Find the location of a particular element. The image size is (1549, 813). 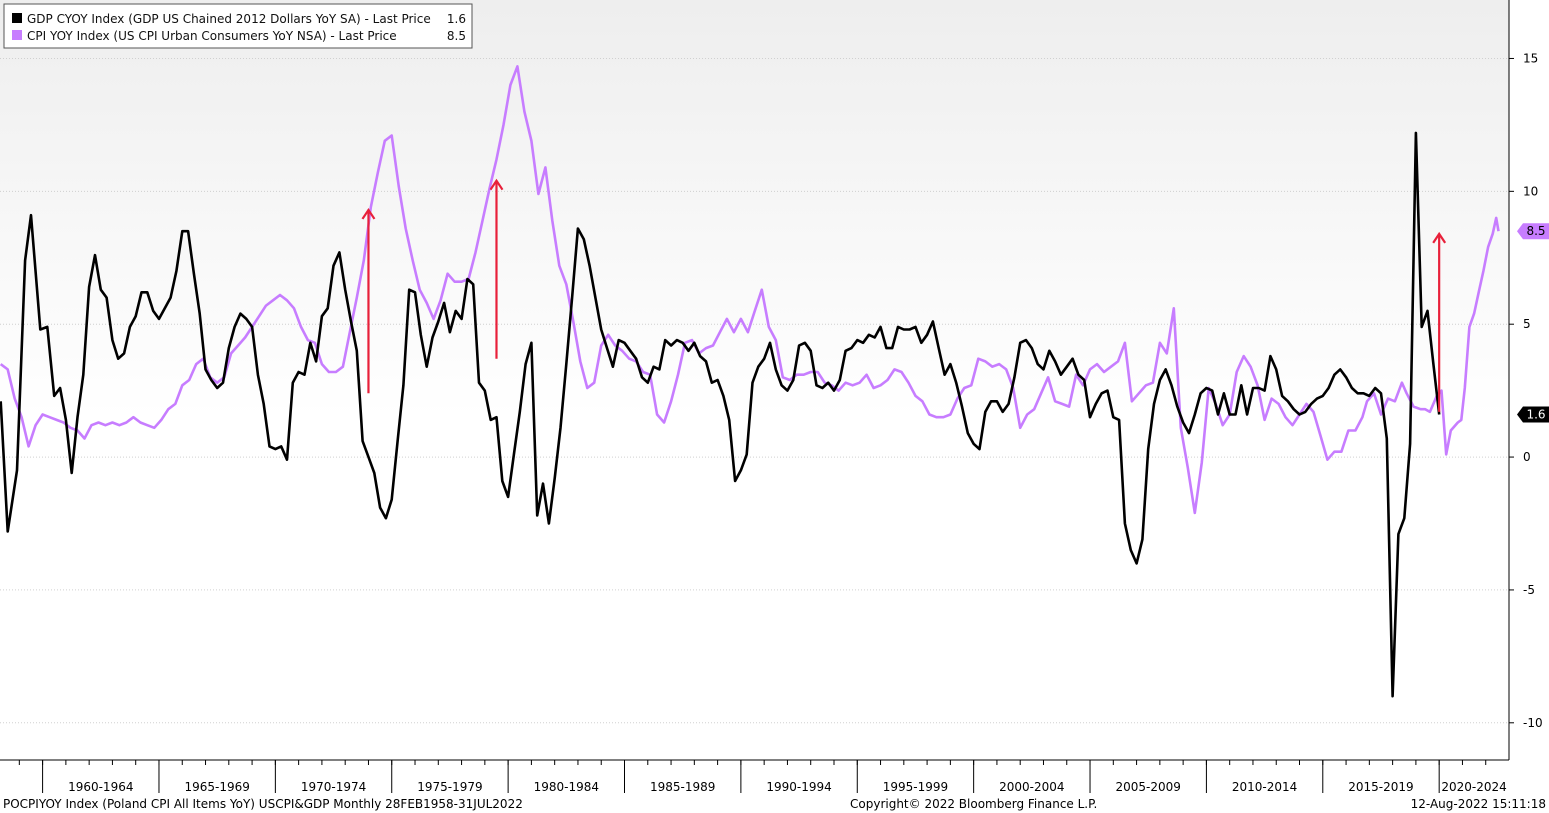

x-band-label: 2005-2009 is located at coordinates (1148, 787).